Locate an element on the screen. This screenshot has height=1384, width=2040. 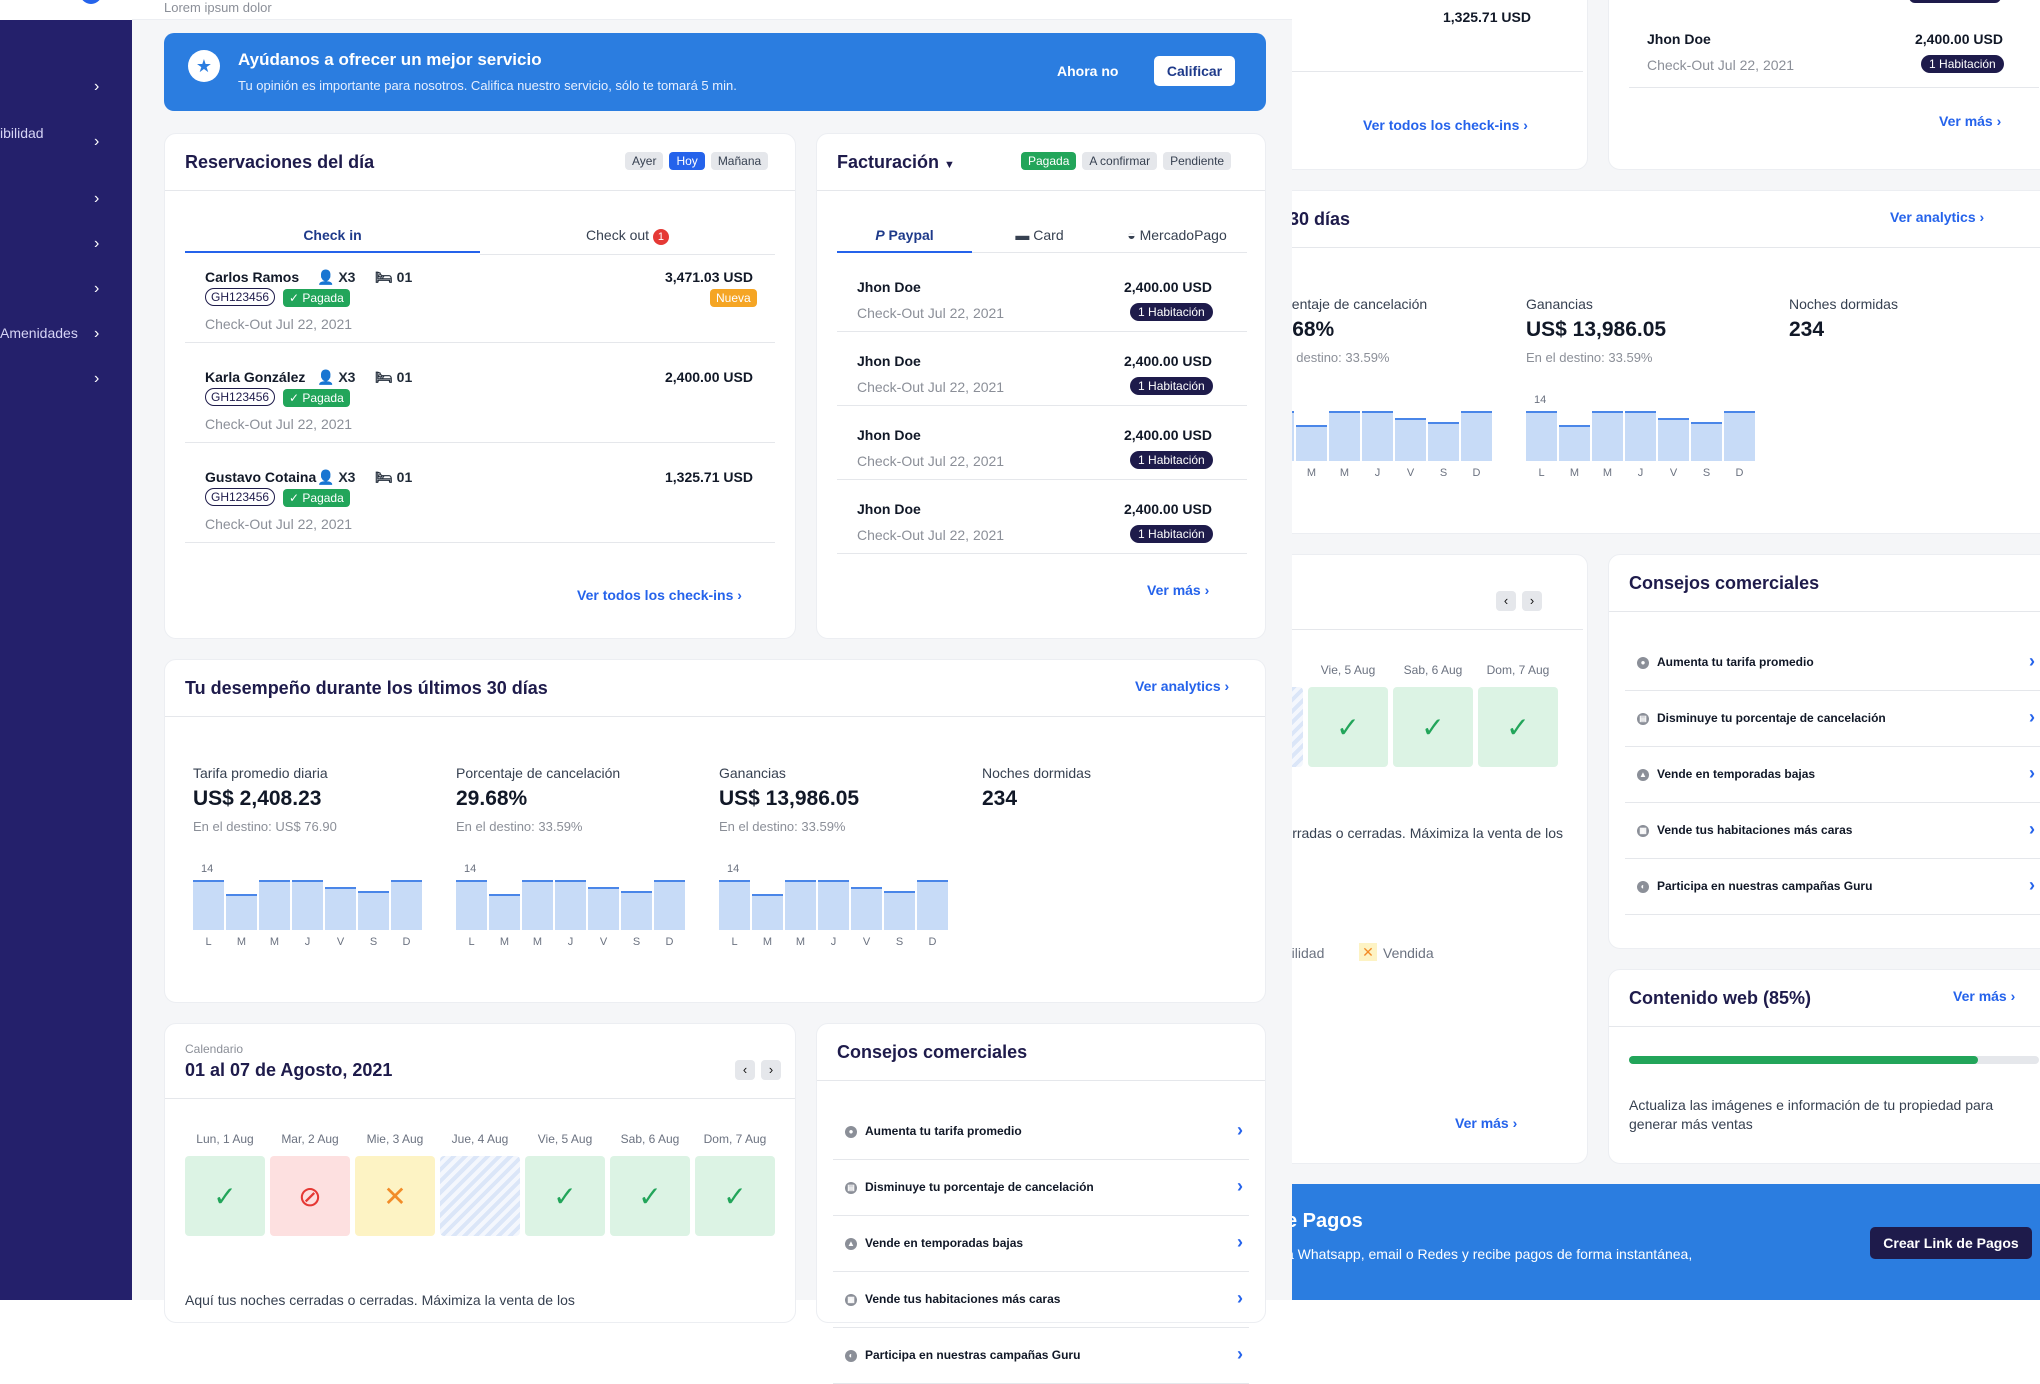
calendar-see-more-link: Ver más › is located at coordinates (1486, 1123).